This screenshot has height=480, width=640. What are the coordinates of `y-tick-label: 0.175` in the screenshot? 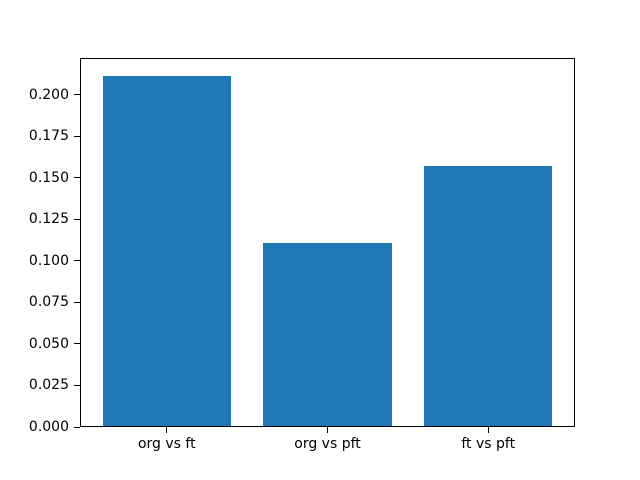 It's located at (48, 136).